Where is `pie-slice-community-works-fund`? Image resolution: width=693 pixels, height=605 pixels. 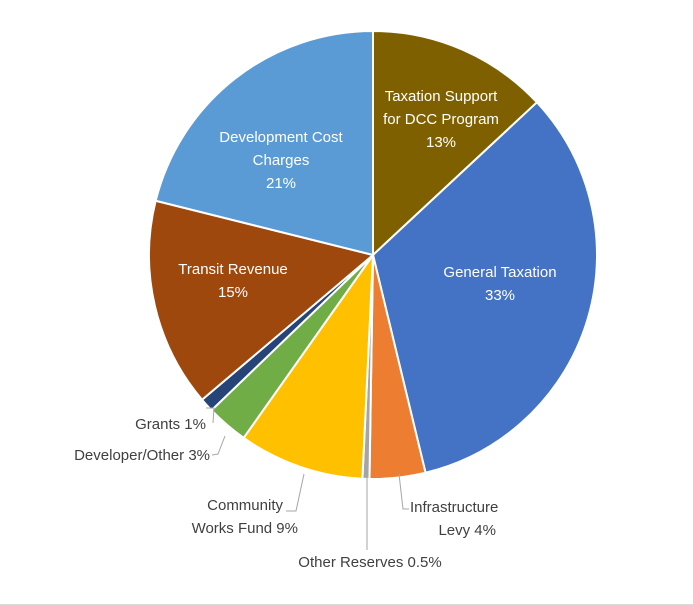 pie-slice-community-works-fund is located at coordinates (308, 367).